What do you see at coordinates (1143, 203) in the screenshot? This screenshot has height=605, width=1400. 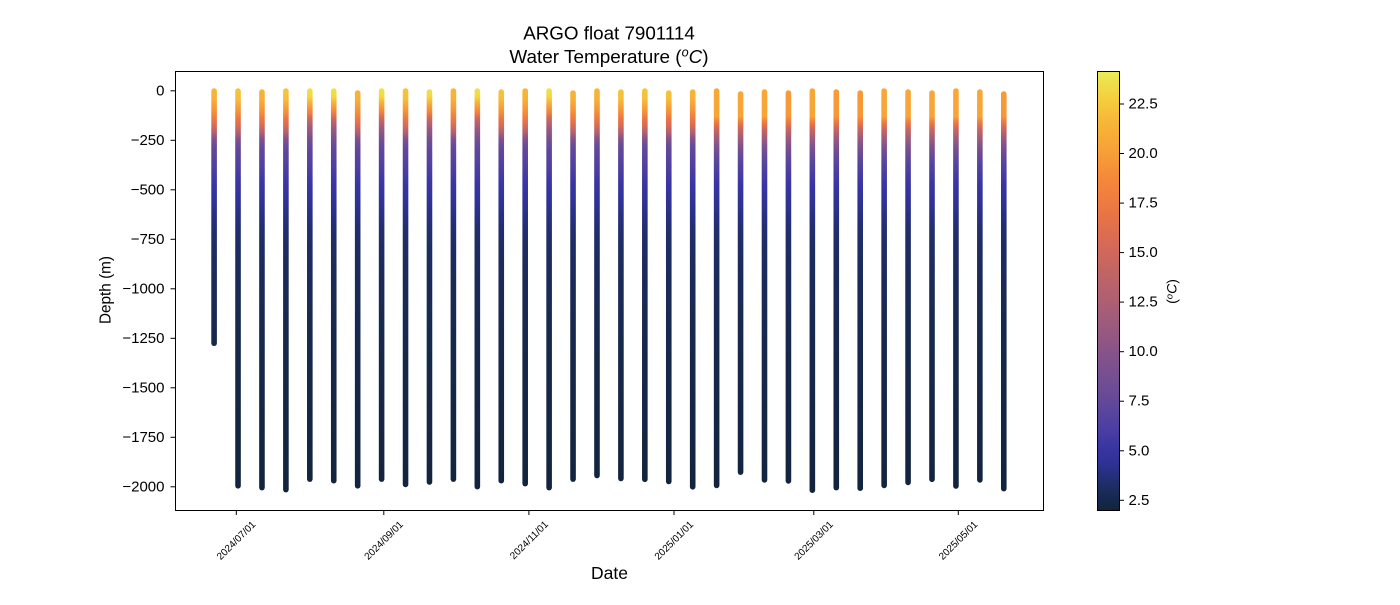 I see `svg-text: 17.5` at bounding box center [1143, 203].